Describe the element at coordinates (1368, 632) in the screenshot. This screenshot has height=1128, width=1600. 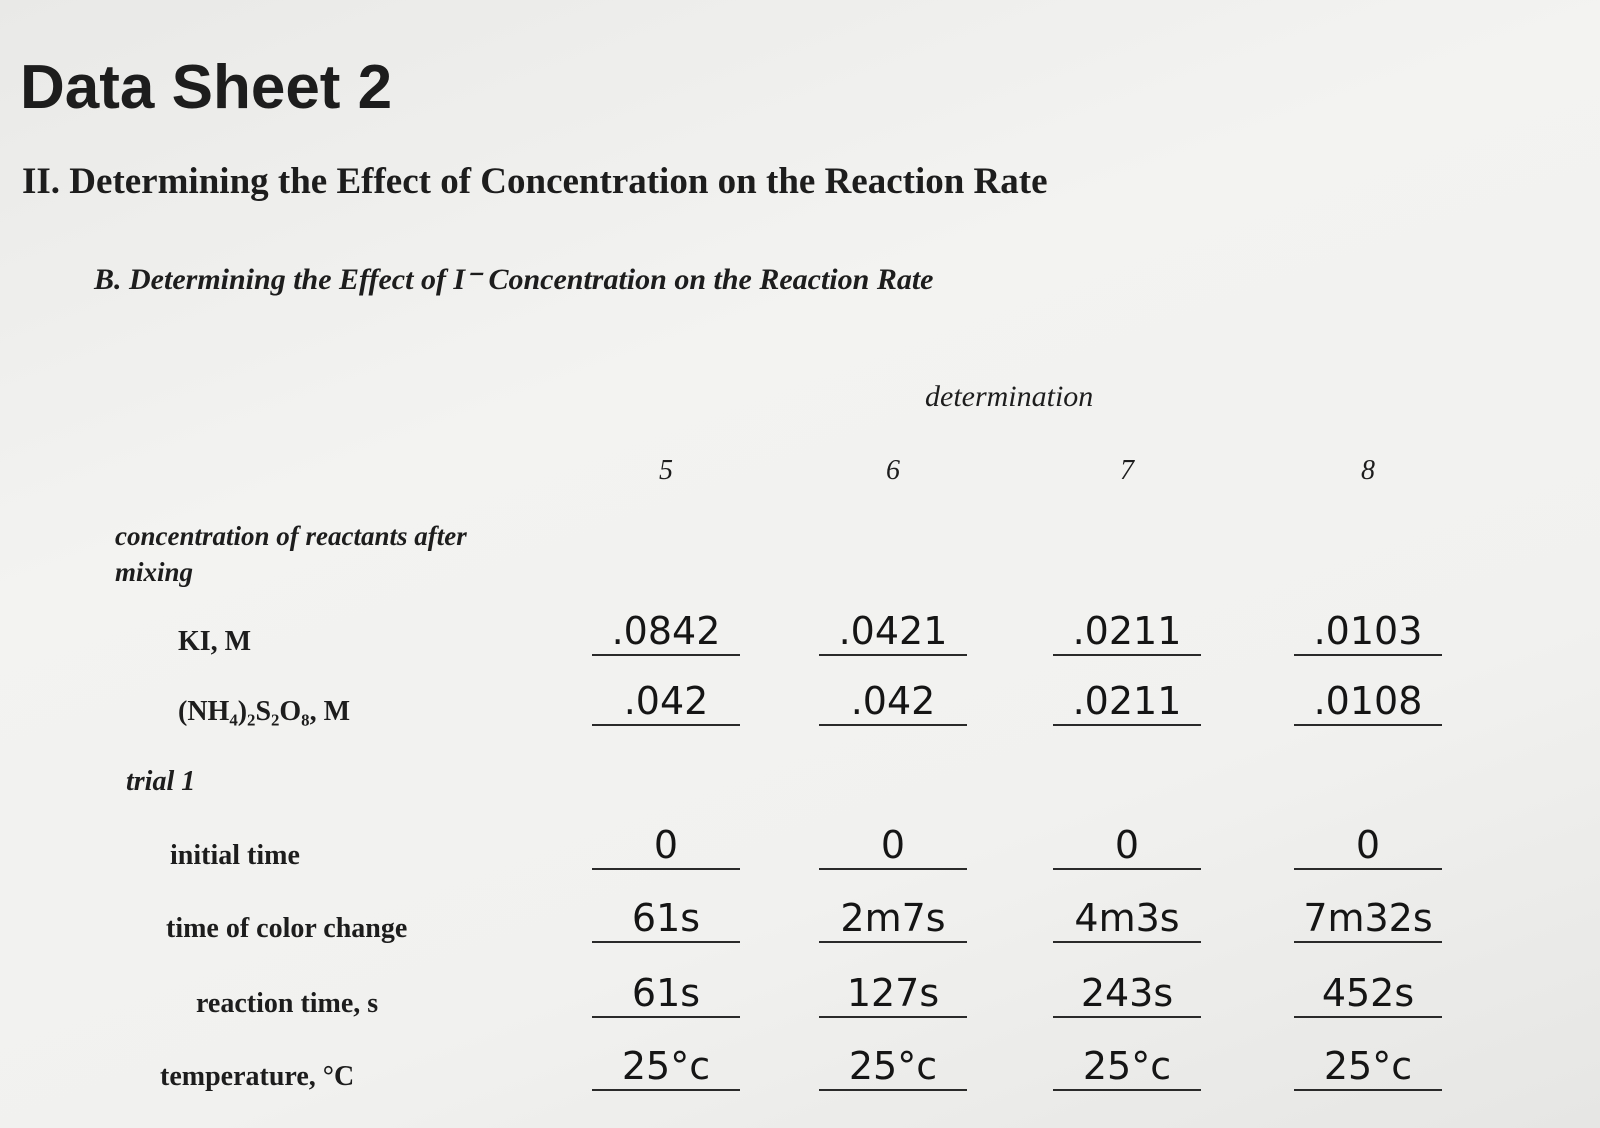
I see `handwritten-entry: .0103` at that location.